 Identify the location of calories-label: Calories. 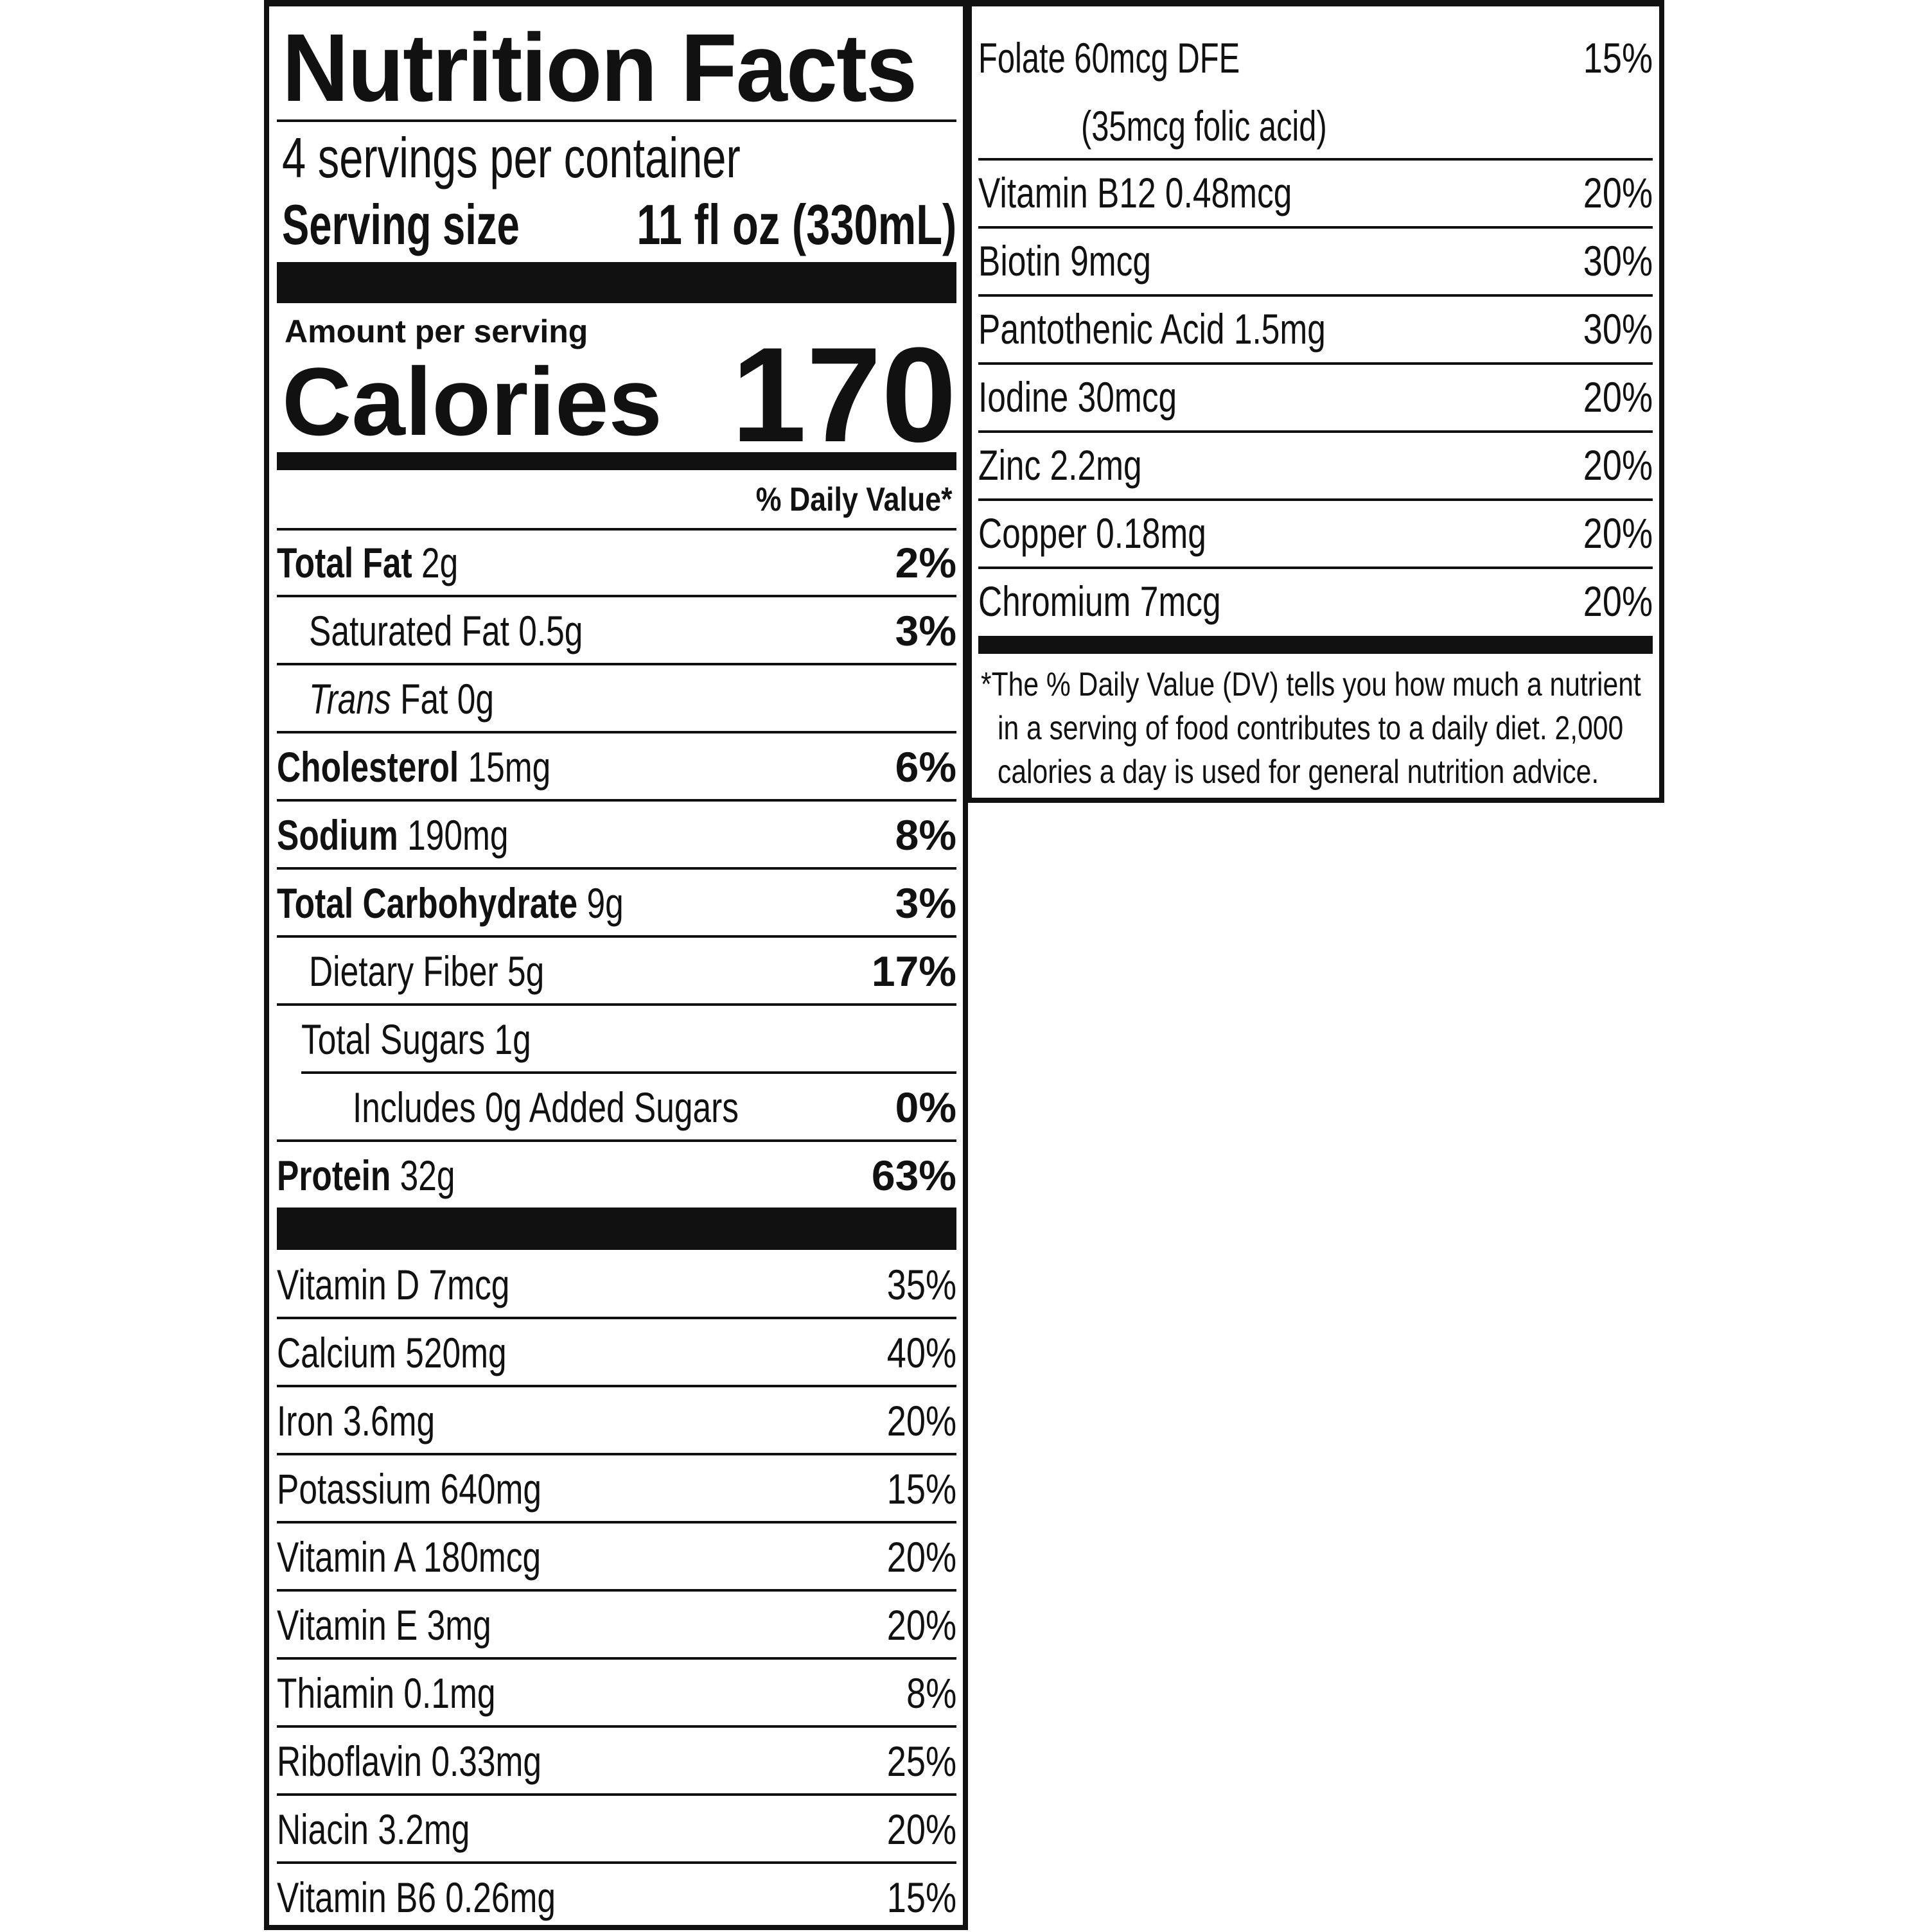
(472, 401).